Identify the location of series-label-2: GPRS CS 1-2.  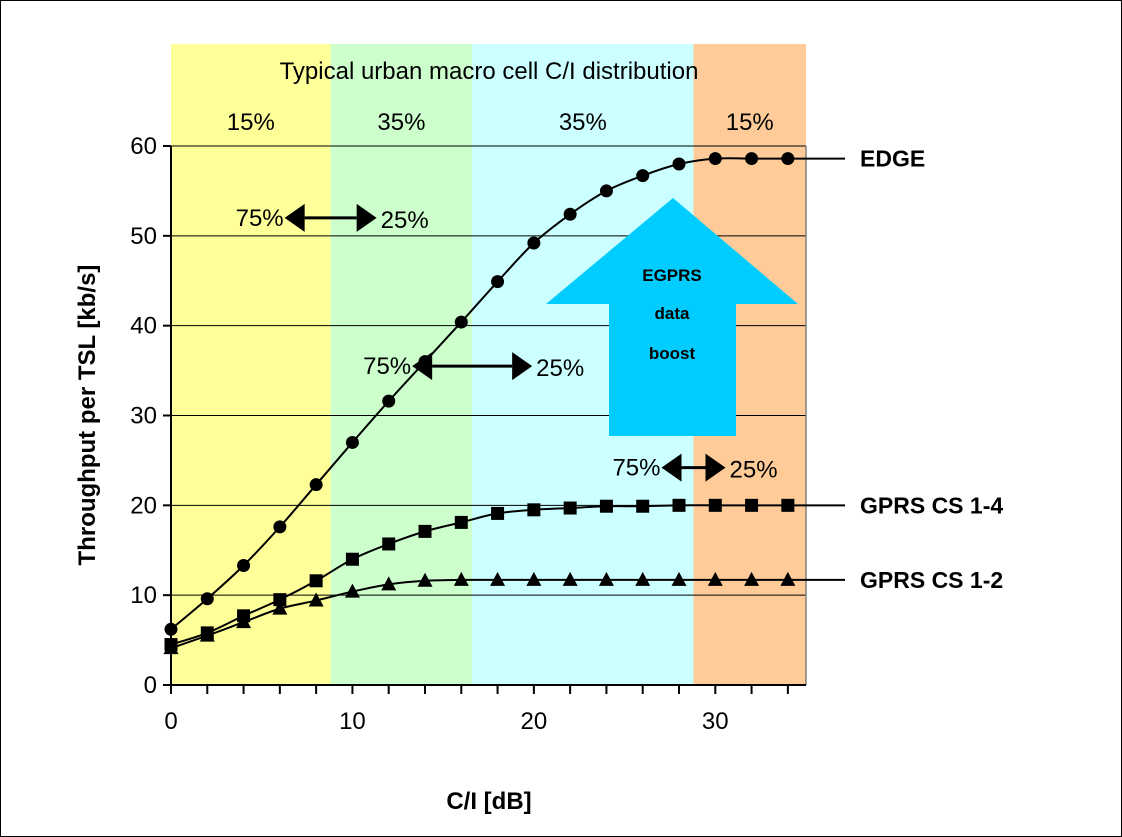
(931, 580).